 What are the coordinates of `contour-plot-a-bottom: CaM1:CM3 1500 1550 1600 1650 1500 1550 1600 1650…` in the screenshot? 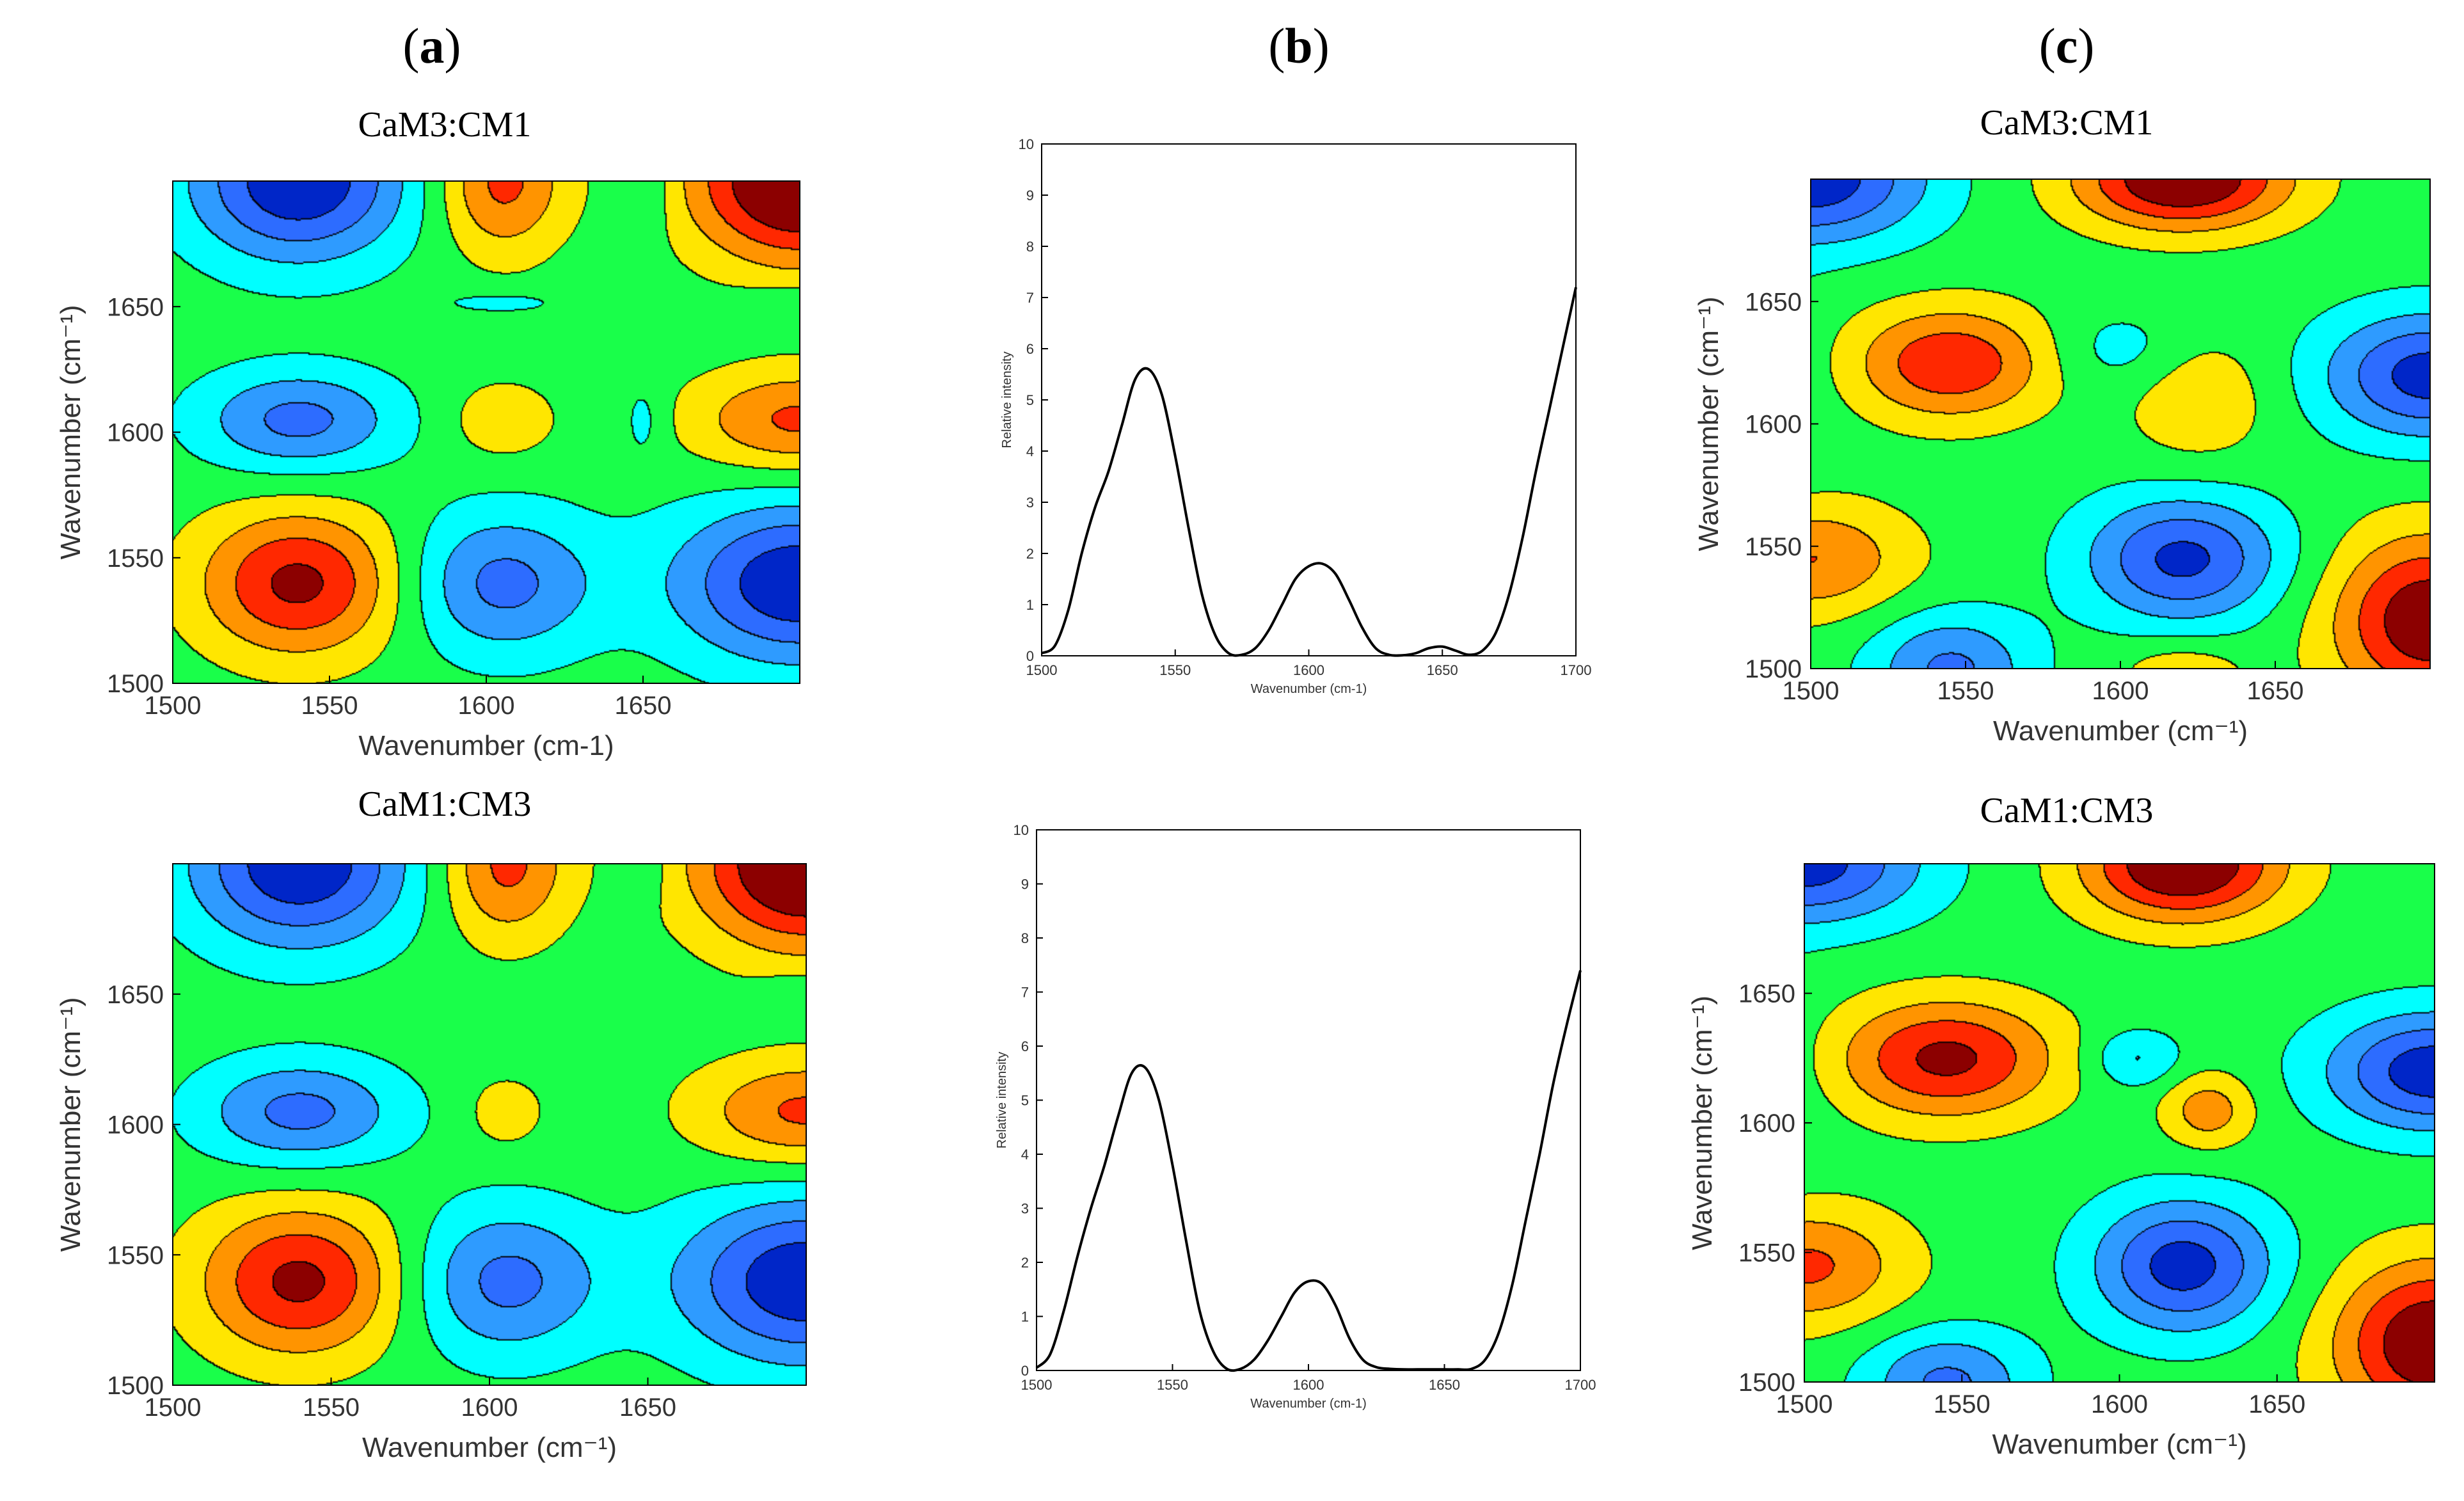 It's located at (431, 1123).